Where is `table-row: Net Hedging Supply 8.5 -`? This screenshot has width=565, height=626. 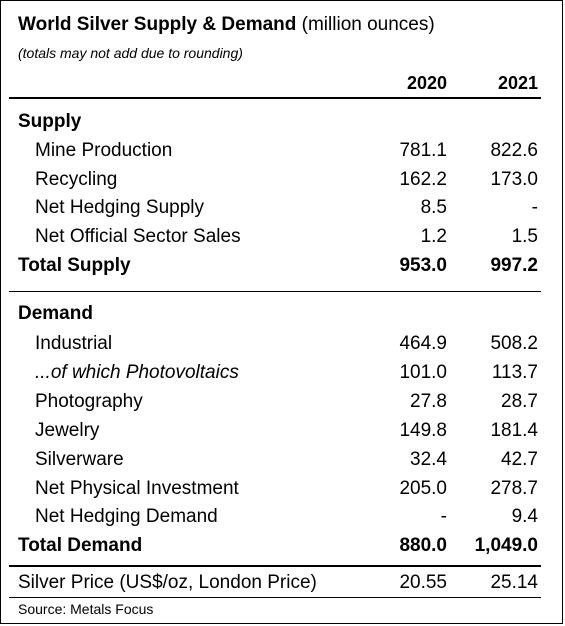
table-row: Net Hedging Supply 8.5 - is located at coordinates (281, 210).